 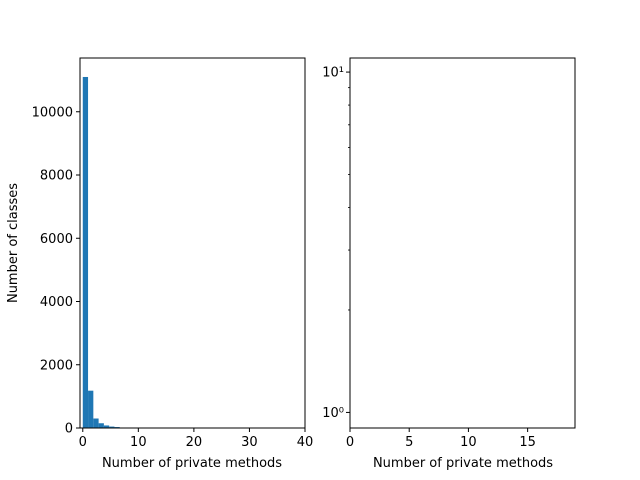 I want to click on y-tick-label: 2000, so click(x=56, y=365).